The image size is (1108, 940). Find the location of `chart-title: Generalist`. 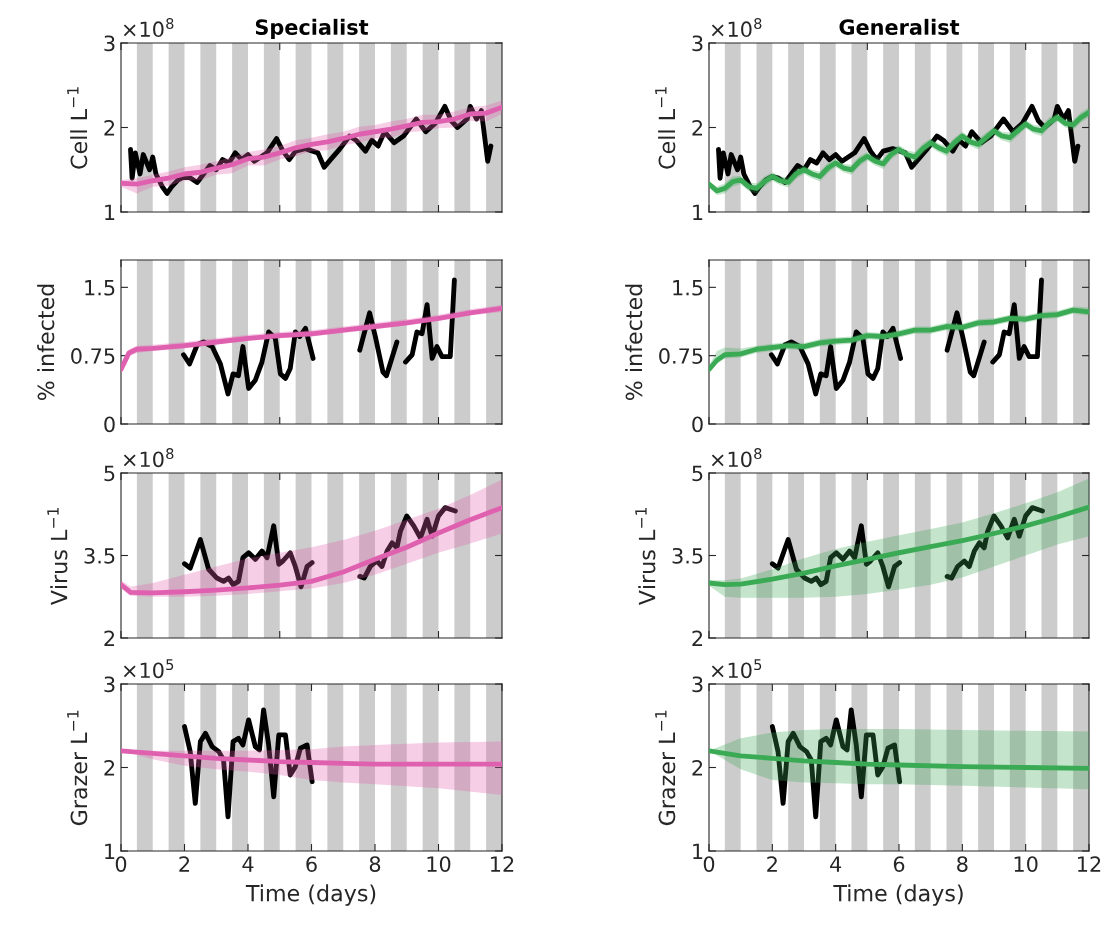

chart-title: Generalist is located at coordinates (899, 26).